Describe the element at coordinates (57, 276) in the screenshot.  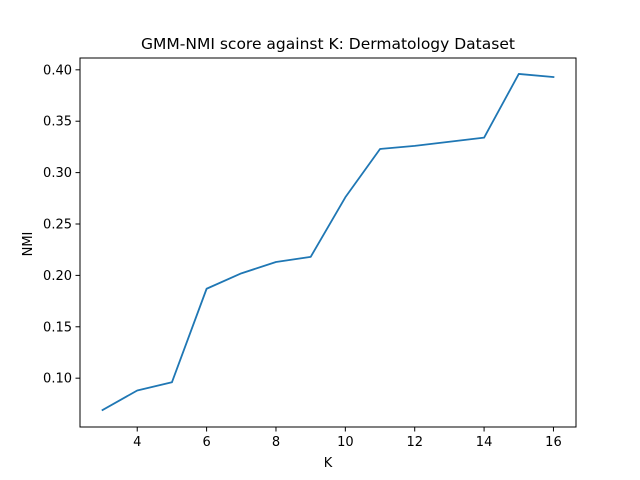
I see `y-tick-label: 0.20` at that location.